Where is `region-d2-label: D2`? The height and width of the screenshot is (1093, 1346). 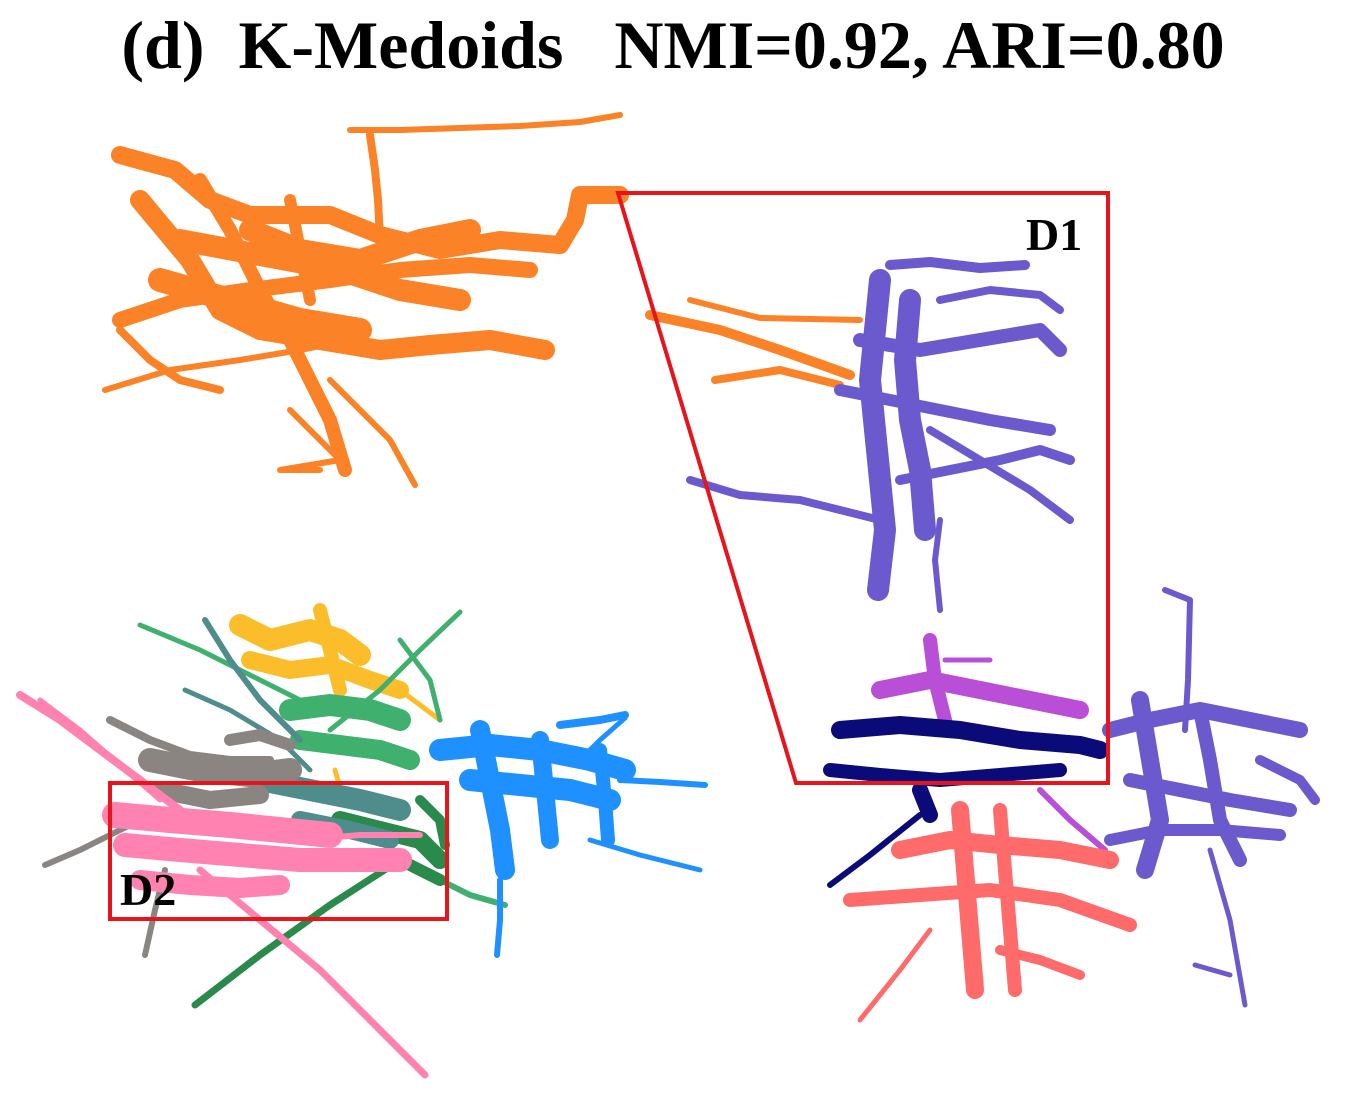
region-d2-label: D2 is located at coordinates (148, 889).